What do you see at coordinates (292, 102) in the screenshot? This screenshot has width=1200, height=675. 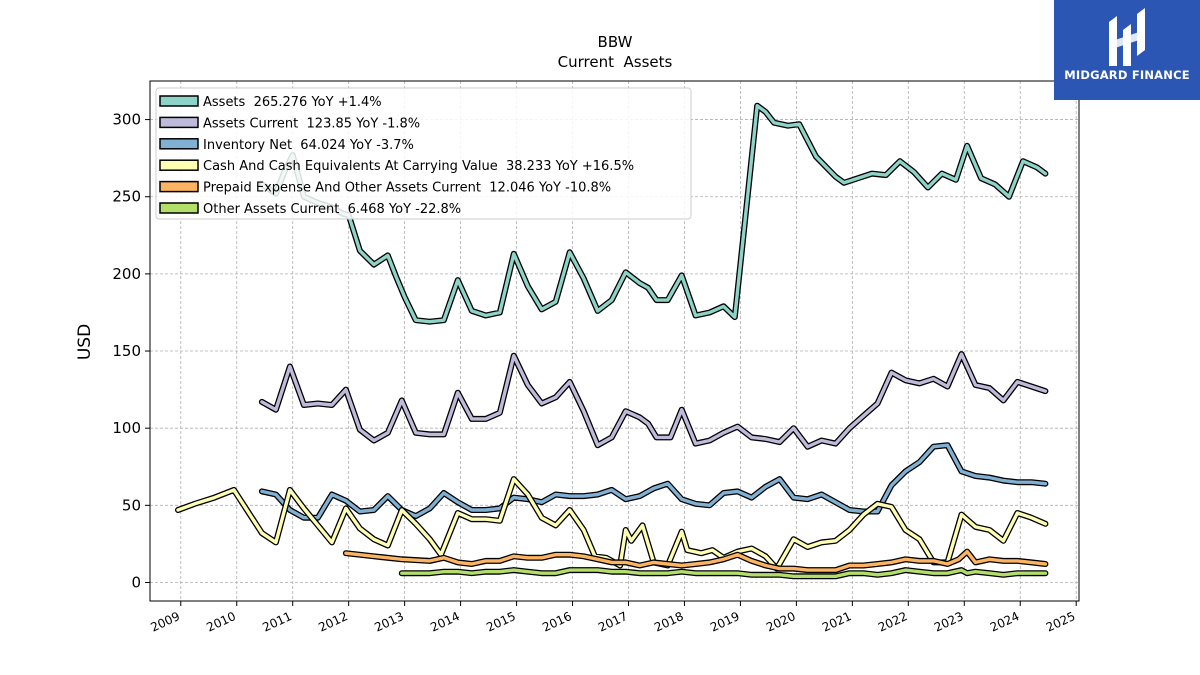 I see `legend-label: Assets 265.276 YoY +1.4%` at bounding box center [292, 102].